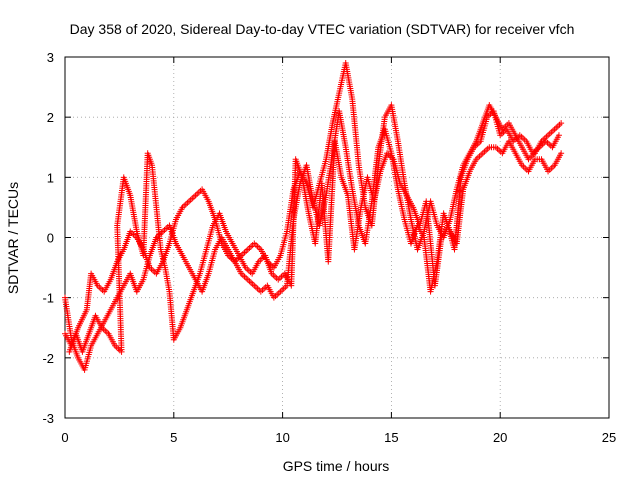 The width and height of the screenshot is (640, 480). What do you see at coordinates (13, 238) in the screenshot?
I see `y-axis-label: SDTVAR / TECUs` at bounding box center [13, 238].